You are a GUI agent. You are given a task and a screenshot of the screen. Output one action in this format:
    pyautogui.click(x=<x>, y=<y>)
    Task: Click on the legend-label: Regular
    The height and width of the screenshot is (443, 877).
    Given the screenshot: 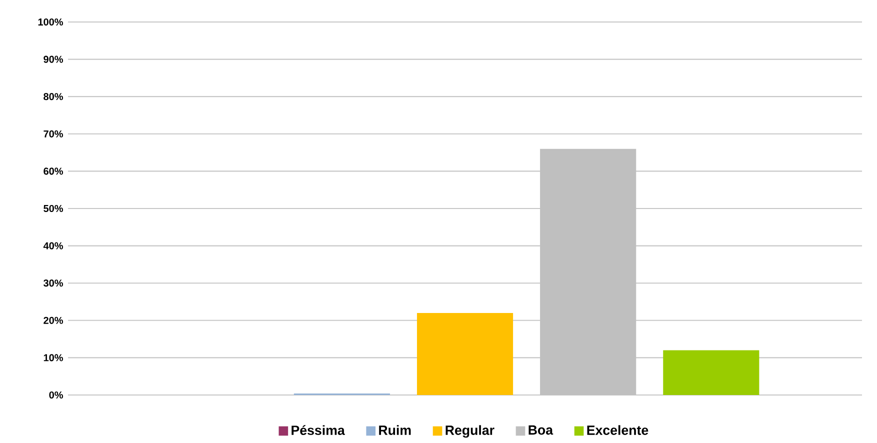 What is the action you would take?
    pyautogui.click(x=470, y=431)
    